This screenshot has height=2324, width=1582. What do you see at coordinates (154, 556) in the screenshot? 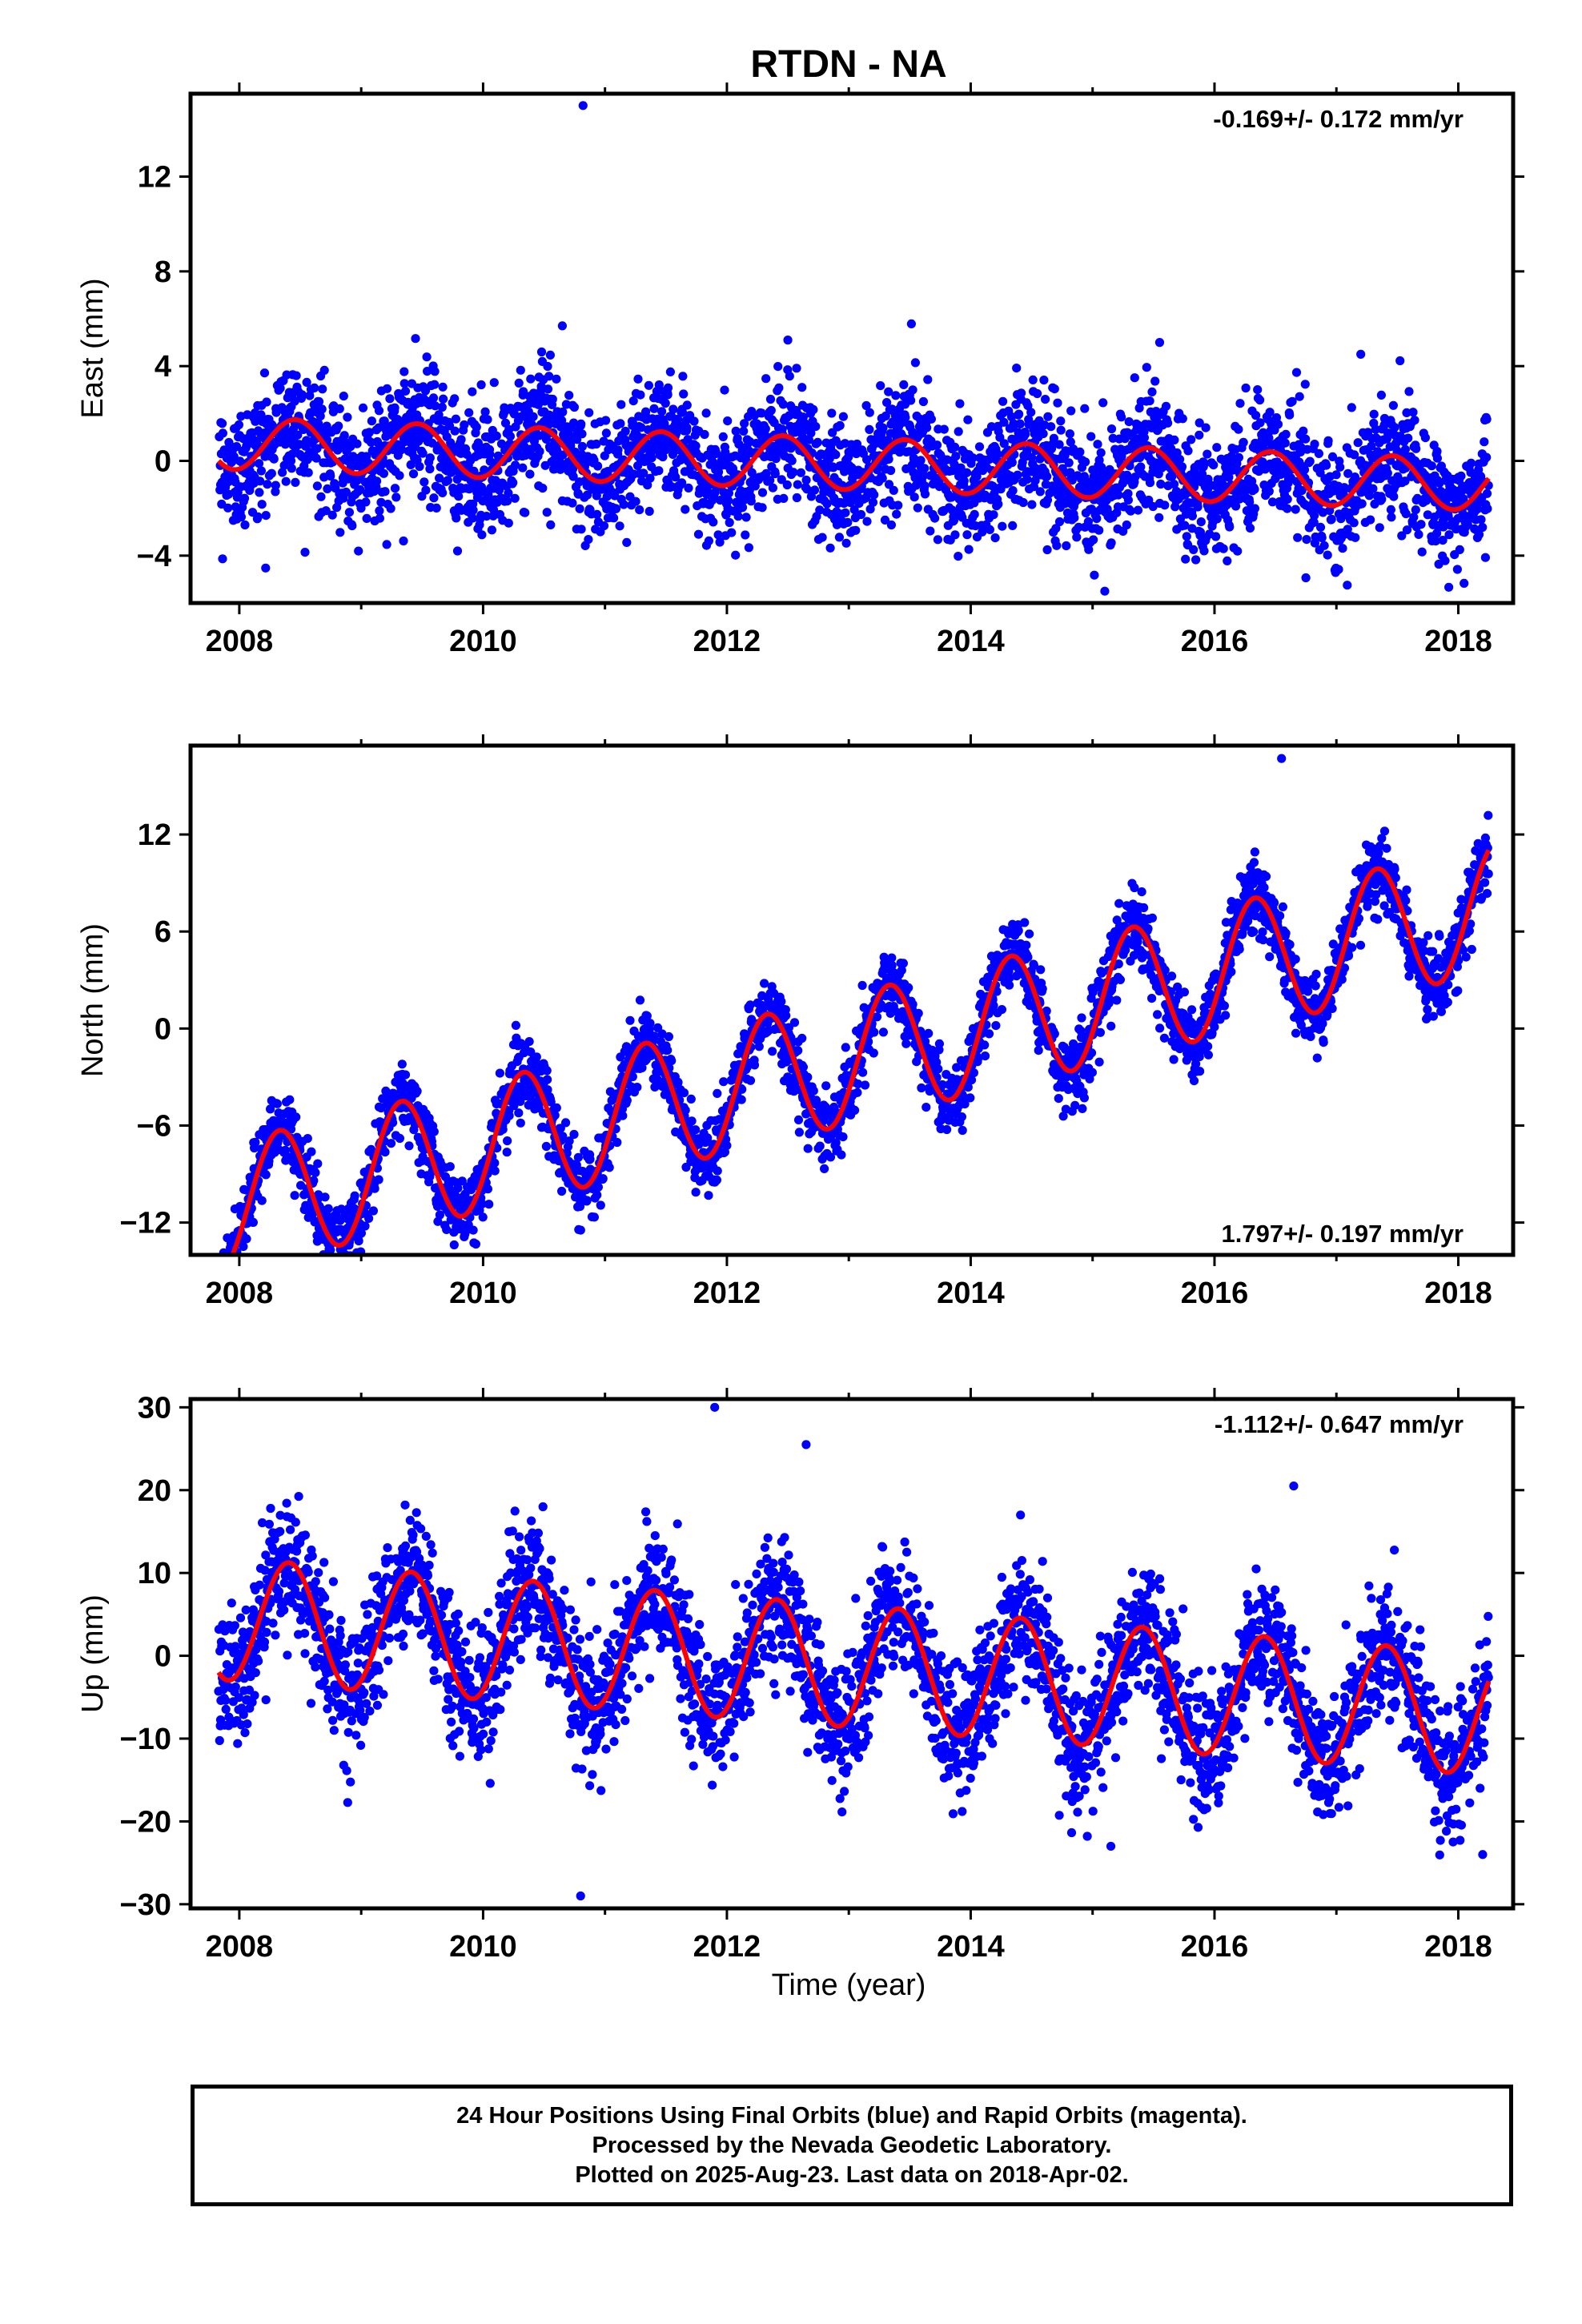
I see `y-tick-label: −4` at bounding box center [154, 556].